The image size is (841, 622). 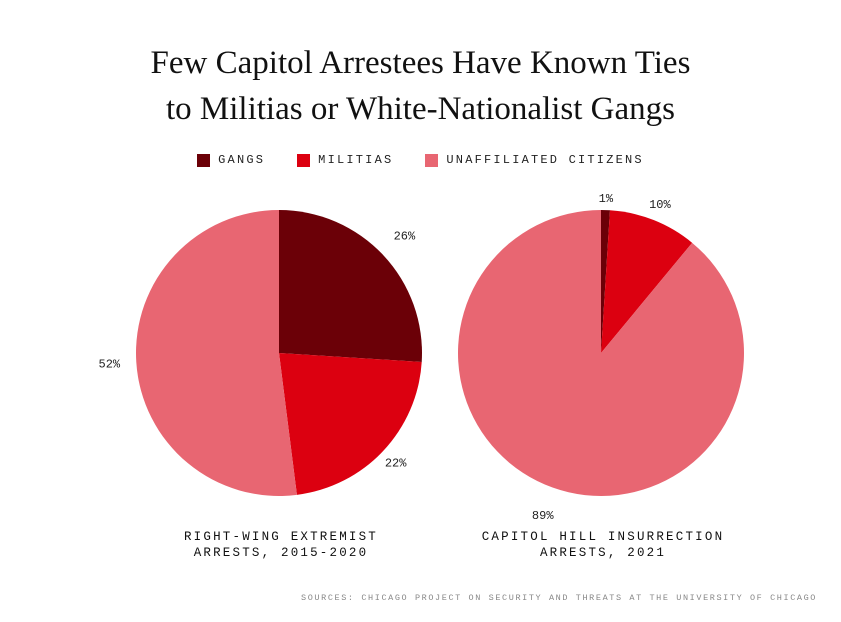 What do you see at coordinates (606, 199) in the screenshot?
I see `pie-1-label-gangs: 1%` at bounding box center [606, 199].